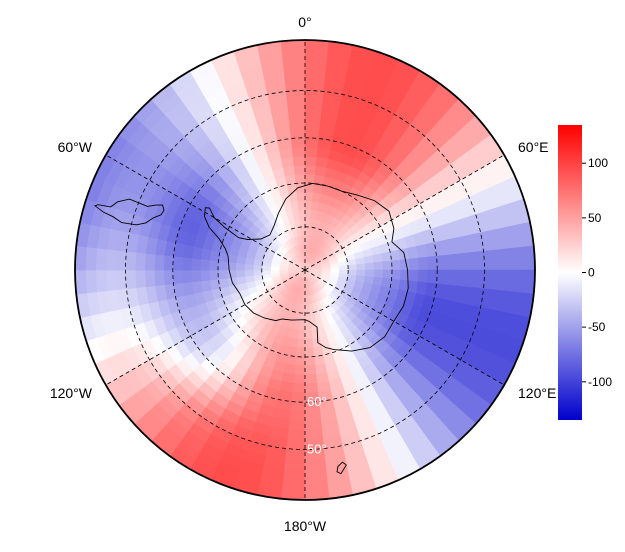 This screenshot has height=552, width=625. What do you see at coordinates (533, 147) in the screenshot?
I see `longitude-label: 60°E` at bounding box center [533, 147].